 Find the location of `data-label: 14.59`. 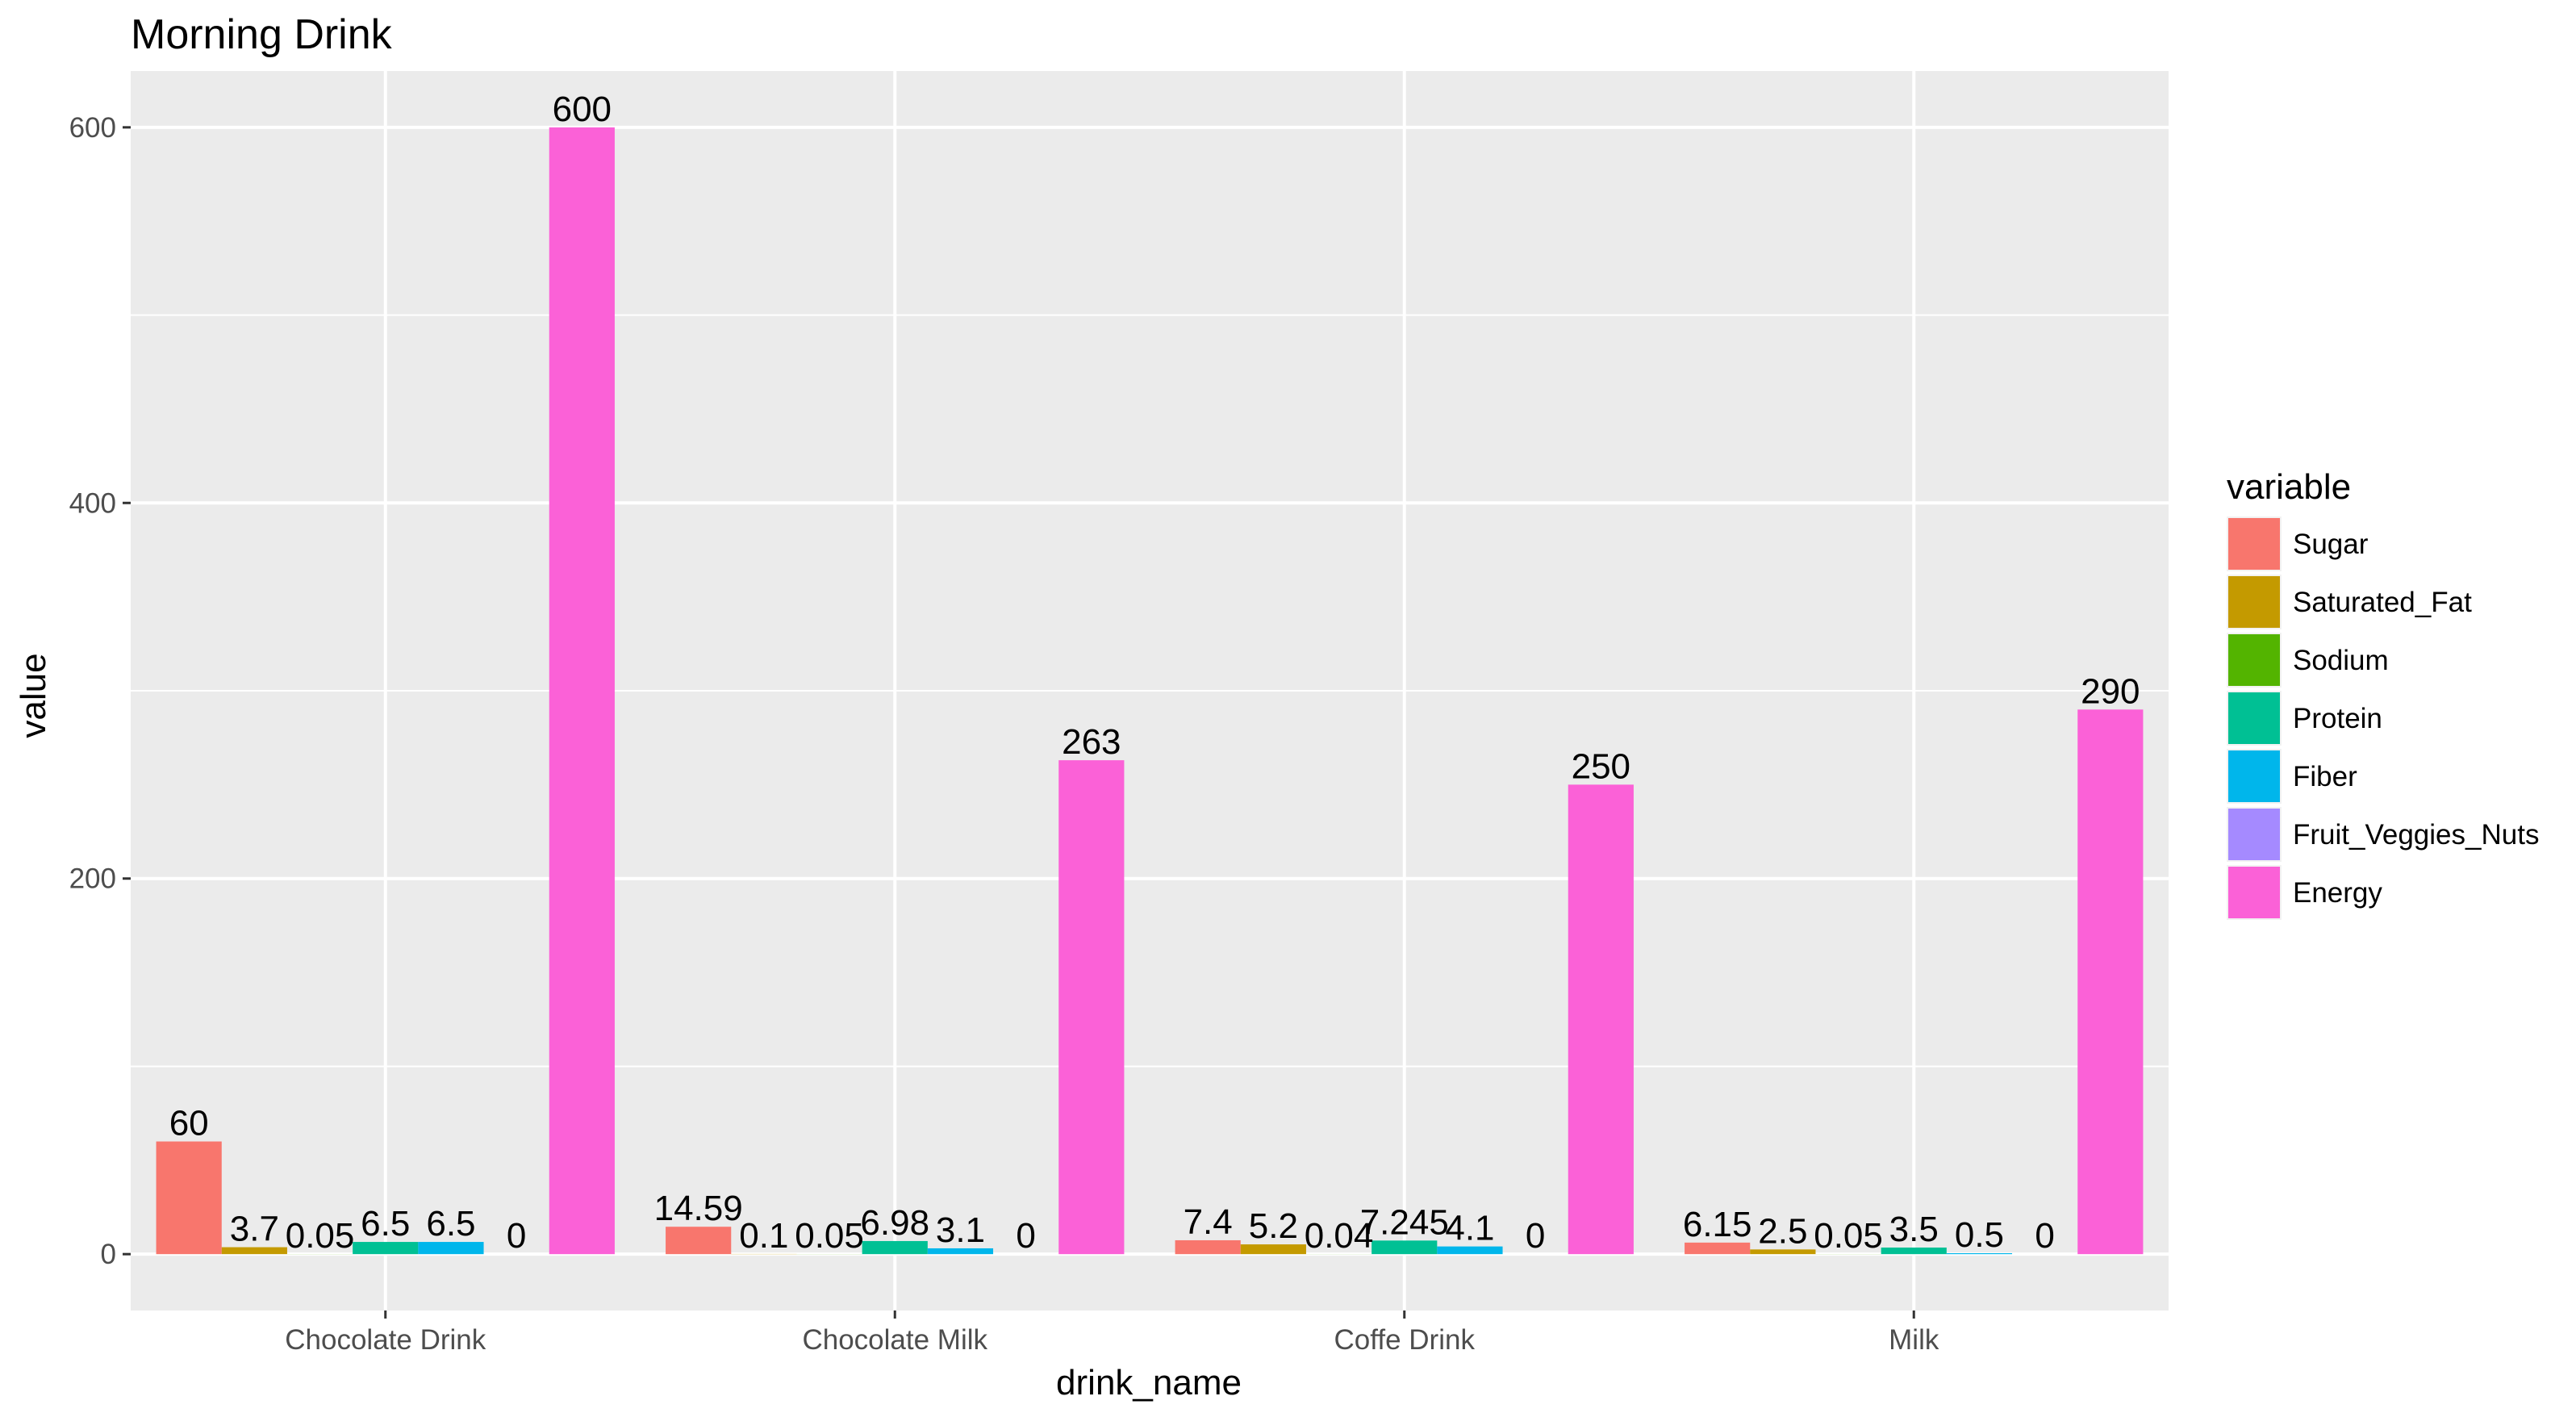

data-label: 14.59 is located at coordinates (698, 1209).